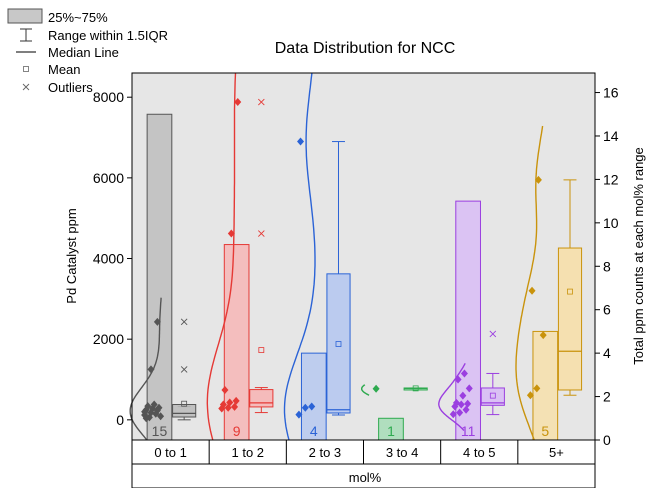 Image resolution: width=651 pixels, height=488 pixels. Describe the element at coordinates (545, 431) in the screenshot. I see `count-label: 5` at that location.